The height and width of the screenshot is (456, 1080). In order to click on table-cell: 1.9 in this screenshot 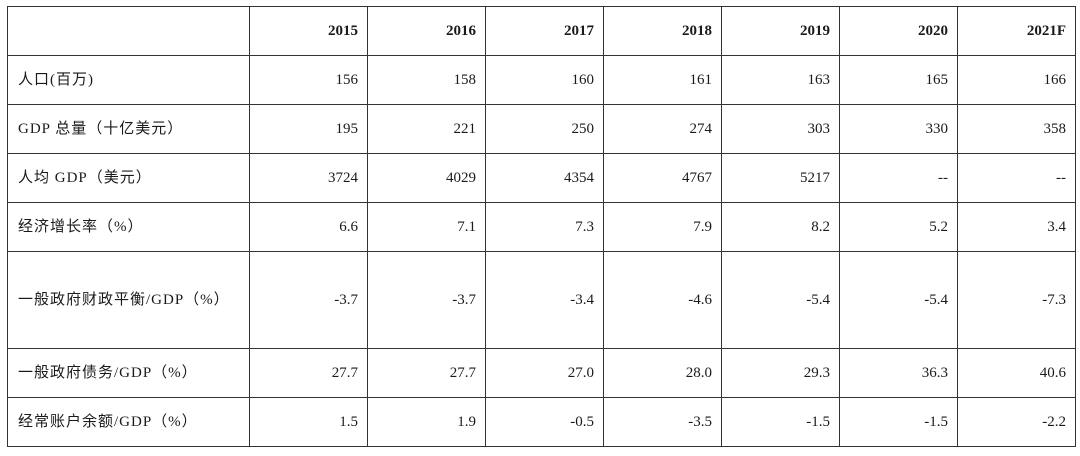, I will do `click(426, 422)`.